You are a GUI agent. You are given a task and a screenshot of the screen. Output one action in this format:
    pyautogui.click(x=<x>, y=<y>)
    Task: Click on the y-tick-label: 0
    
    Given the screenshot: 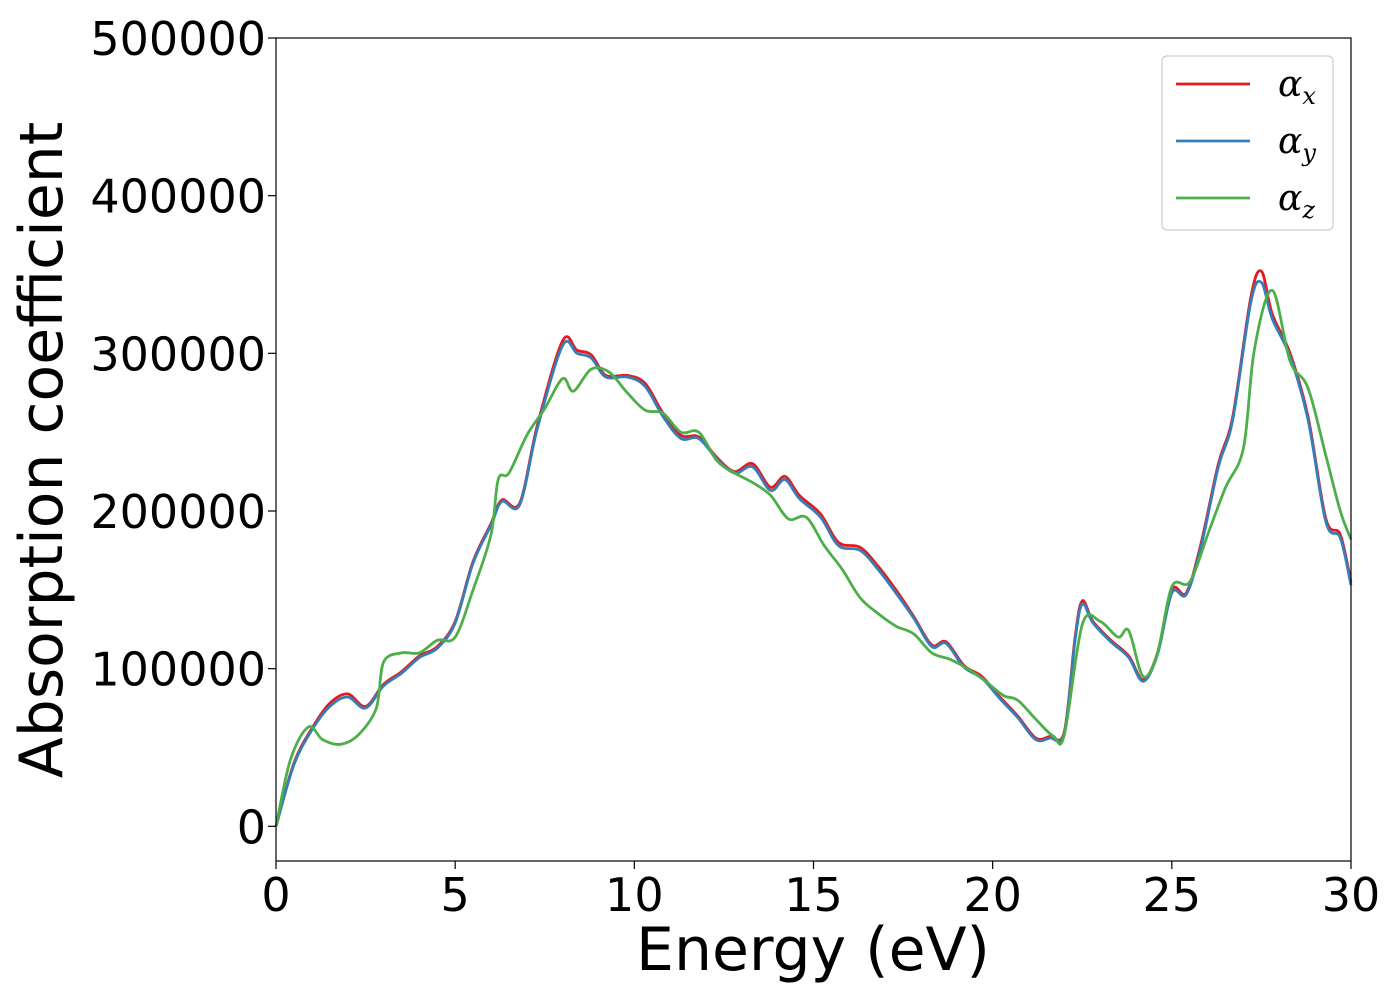 What is the action you would take?
    pyautogui.click(x=251, y=827)
    